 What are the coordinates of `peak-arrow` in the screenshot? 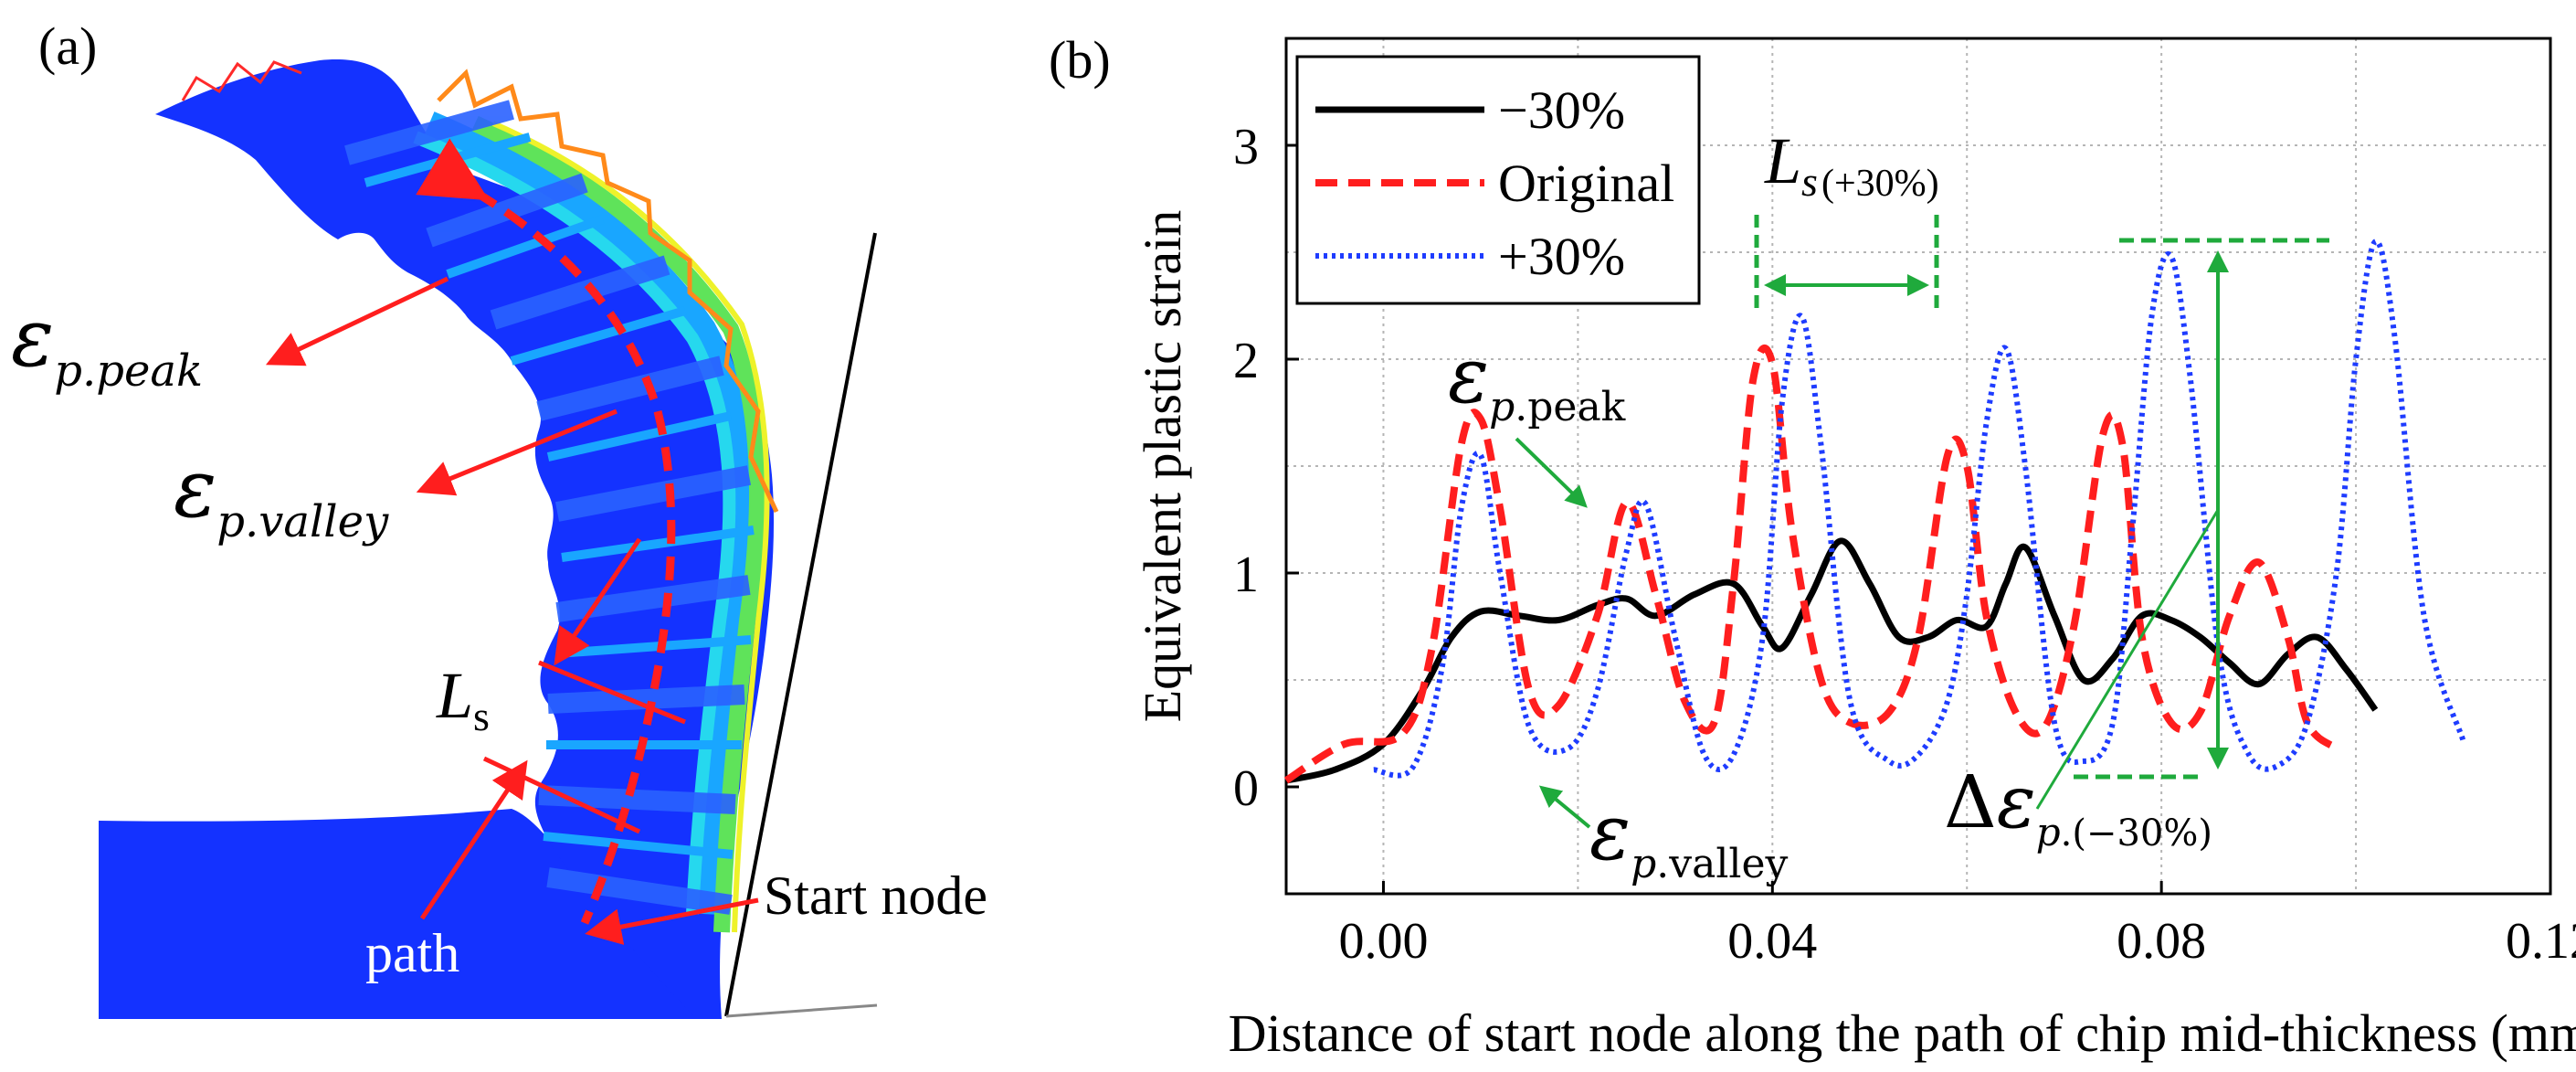 It's located at (357, 321).